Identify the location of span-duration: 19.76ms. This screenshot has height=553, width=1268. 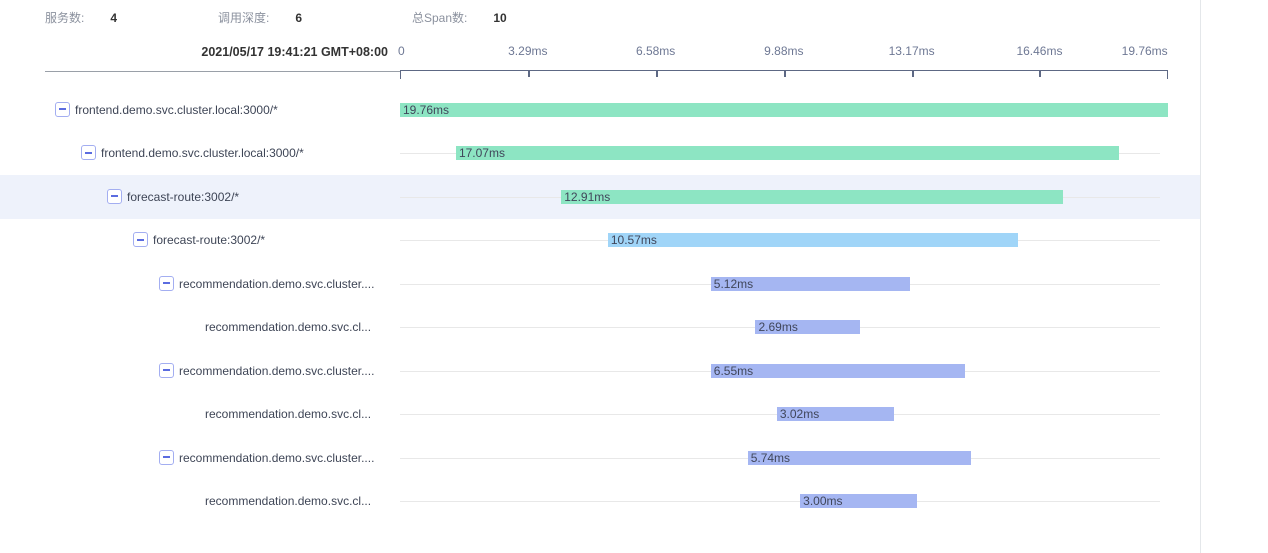
(426, 109).